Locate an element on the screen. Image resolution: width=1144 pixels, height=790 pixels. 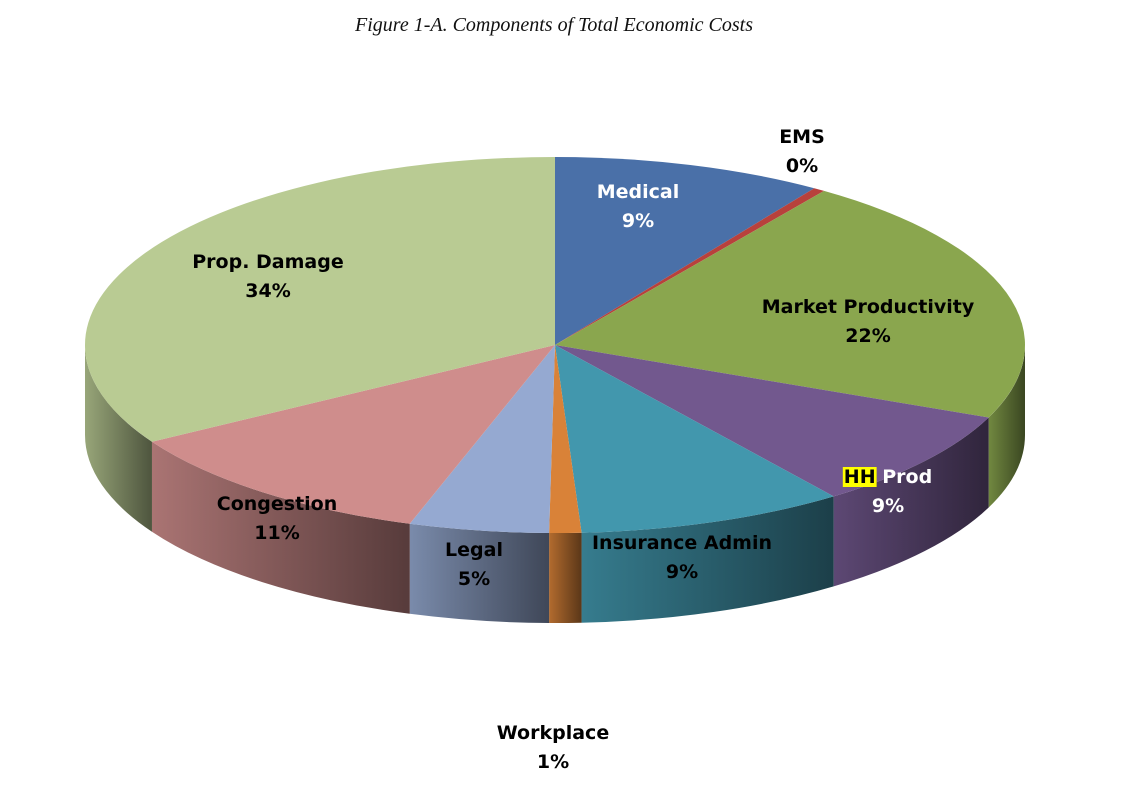
label-congestion: Congestion is located at coordinates (277, 504).